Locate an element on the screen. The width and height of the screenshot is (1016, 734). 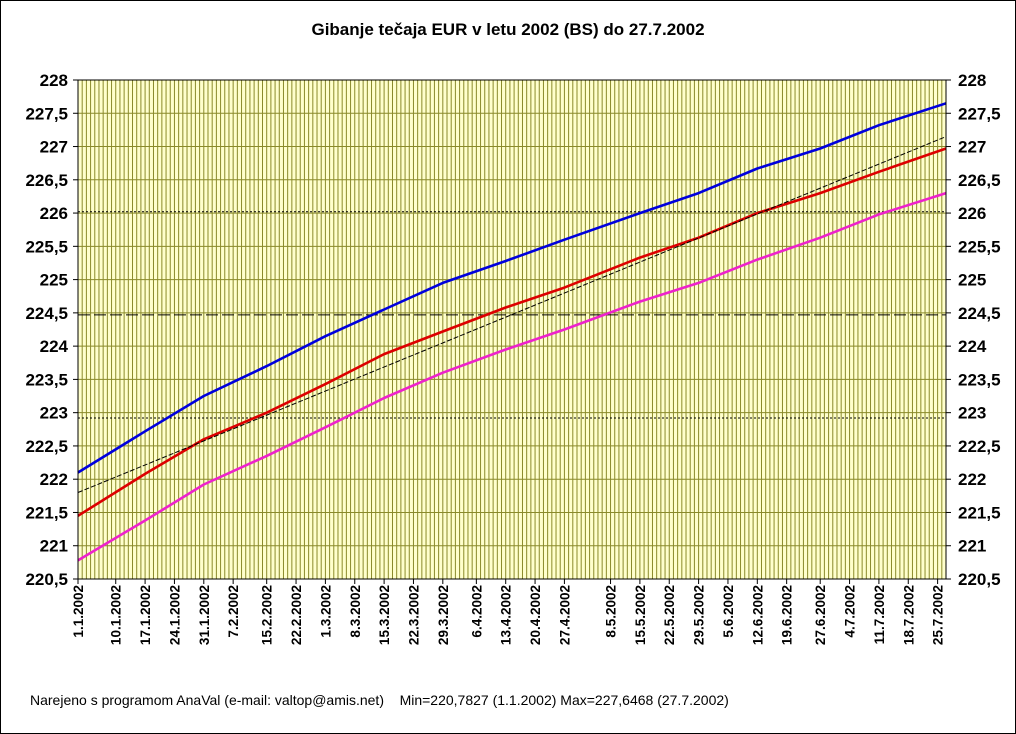
x-tick-label: 12.6.2002 is located at coordinates (757, 615).